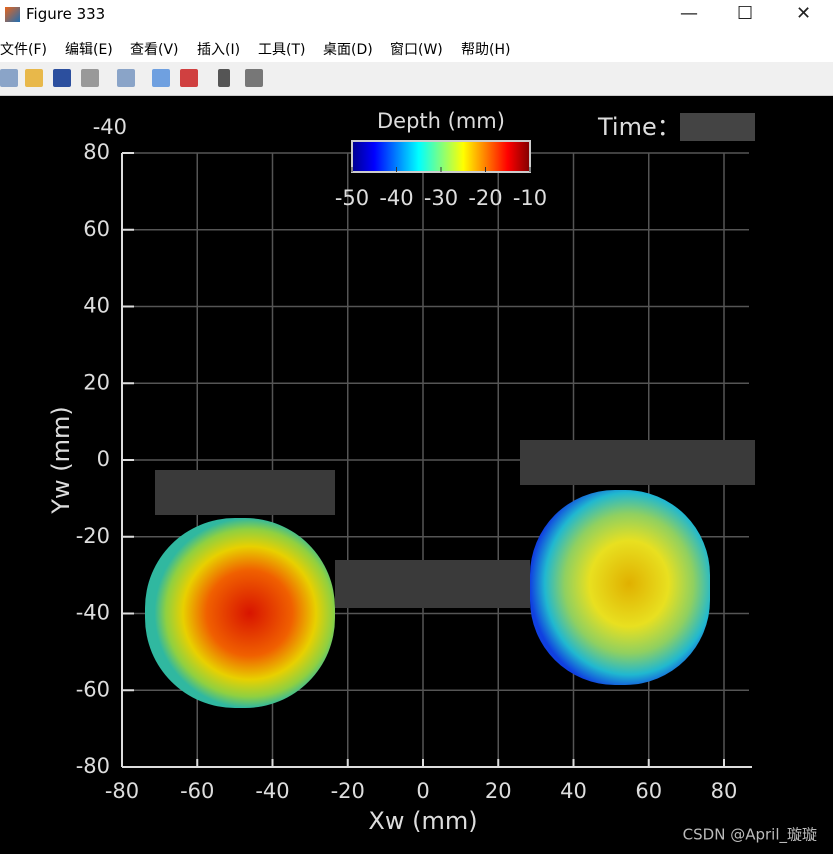 The width and height of the screenshot is (833, 854). Describe the element at coordinates (724, 791) in the screenshot. I see `x-tick-label: 80` at that location.